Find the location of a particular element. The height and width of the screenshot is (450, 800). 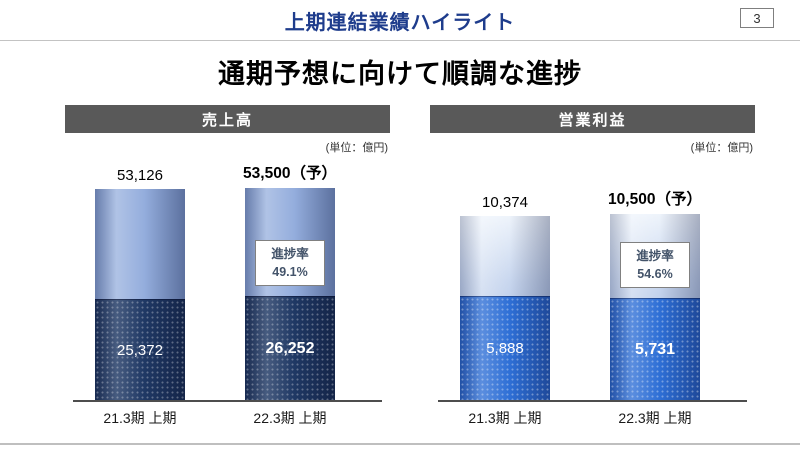

bar-profit-prior: 5,888 is located at coordinates (505, 308).